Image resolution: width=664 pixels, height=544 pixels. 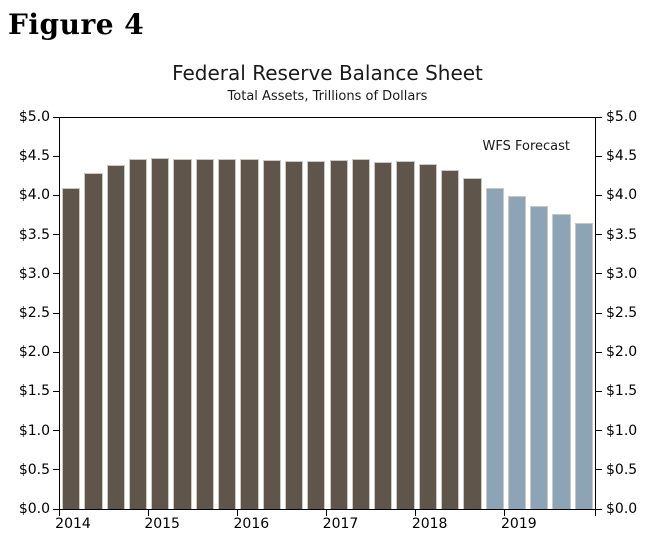 What do you see at coordinates (622, 195) in the screenshot?
I see `y-axis-label-right: $4.0` at bounding box center [622, 195].